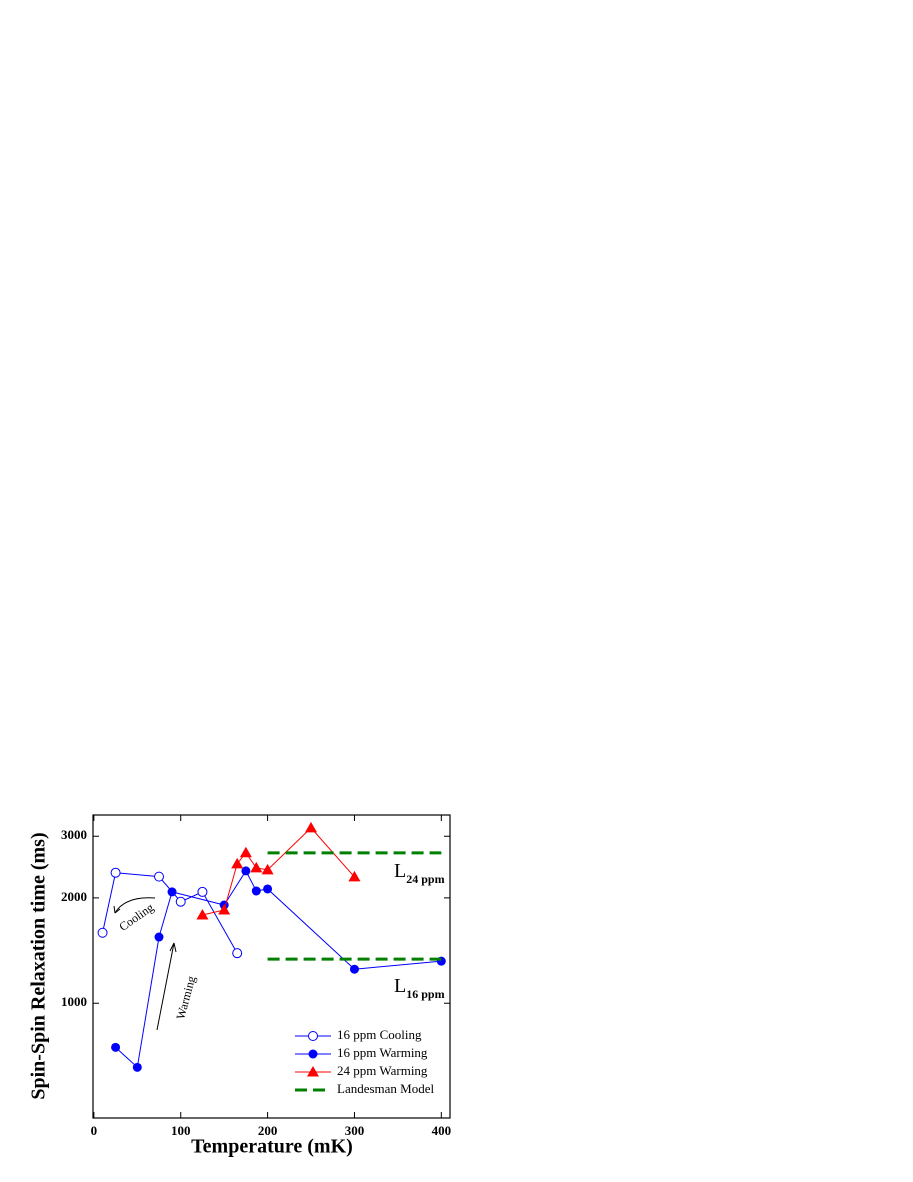 Image resolution: width=913 pixels, height=1182 pixels. What do you see at coordinates (272, 1147) in the screenshot?
I see `x-axis-title: Temperature (mK)` at bounding box center [272, 1147].